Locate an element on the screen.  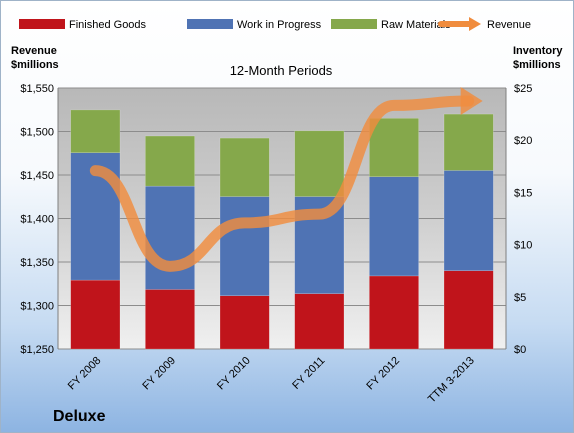
legend-arrow-revenue is located at coordinates (475, 24).